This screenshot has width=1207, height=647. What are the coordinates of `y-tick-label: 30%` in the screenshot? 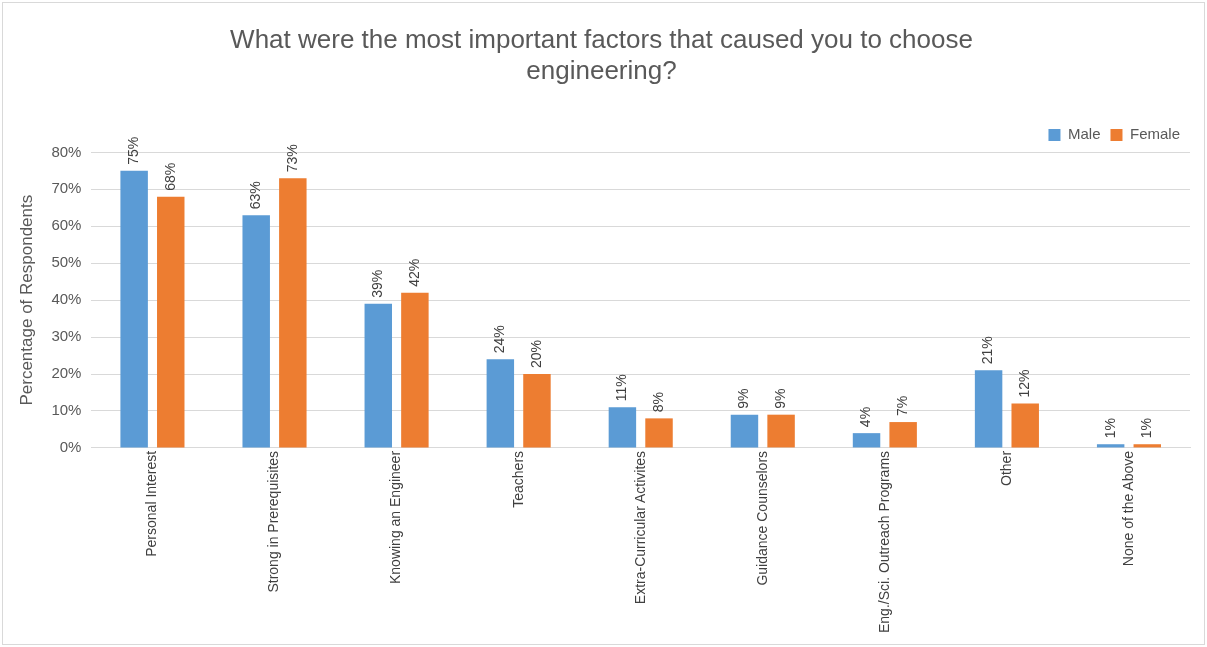 It's located at (66, 336).